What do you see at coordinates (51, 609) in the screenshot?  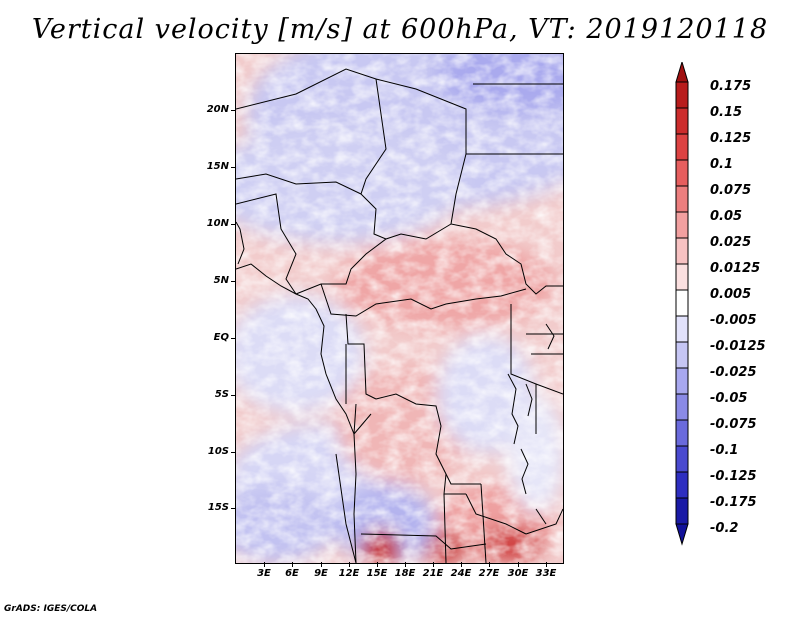 I see `credit-text: GrADS: IGES/COLA` at bounding box center [51, 609].